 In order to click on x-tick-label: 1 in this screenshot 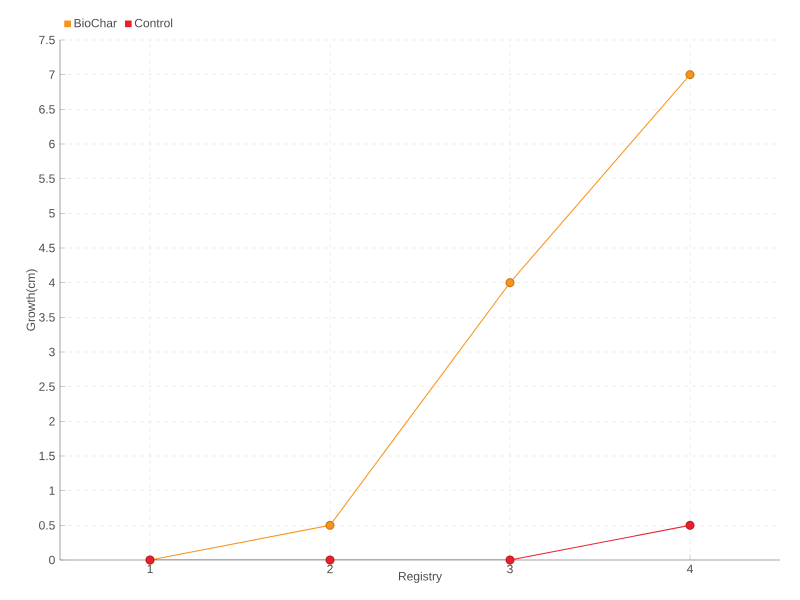, I will do `click(150, 568)`.